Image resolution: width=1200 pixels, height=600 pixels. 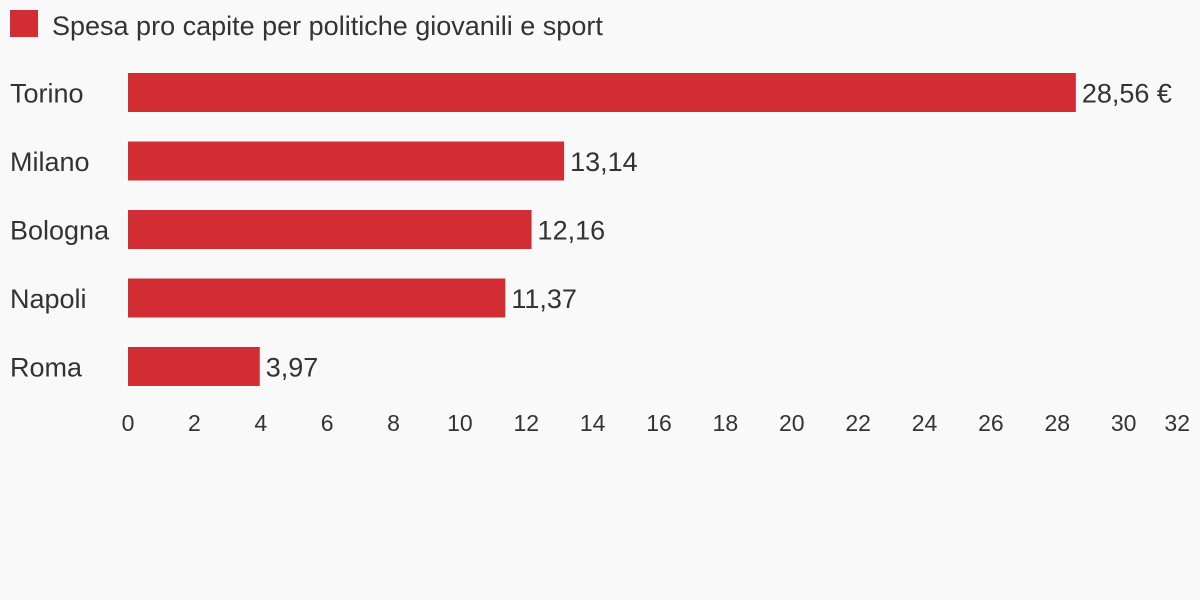 I want to click on value-label: 3,97, so click(x=292, y=368).